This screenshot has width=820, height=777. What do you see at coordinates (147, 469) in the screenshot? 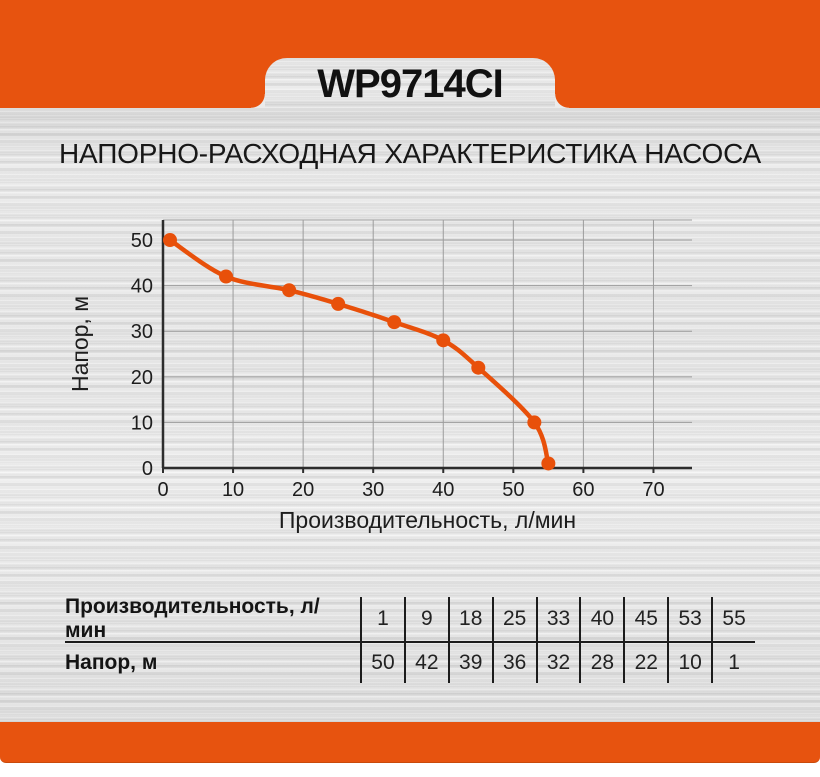
I see `y-tick-label: 0` at bounding box center [147, 469].